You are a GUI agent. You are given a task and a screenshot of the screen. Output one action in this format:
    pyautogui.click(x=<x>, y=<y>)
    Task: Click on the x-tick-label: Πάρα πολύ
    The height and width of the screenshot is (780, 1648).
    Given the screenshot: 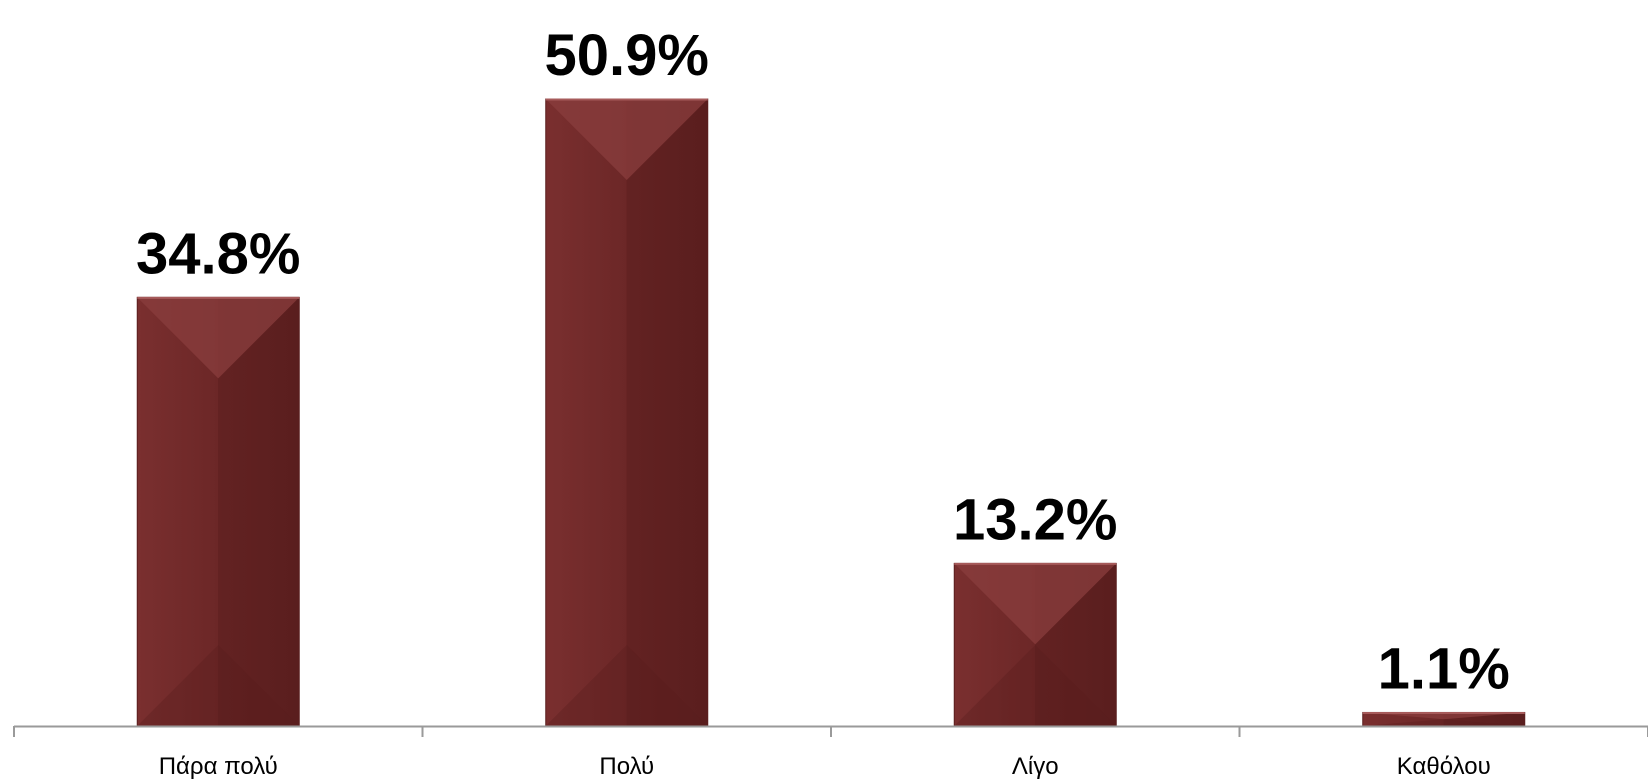 What is the action you would take?
    pyautogui.click(x=218, y=766)
    